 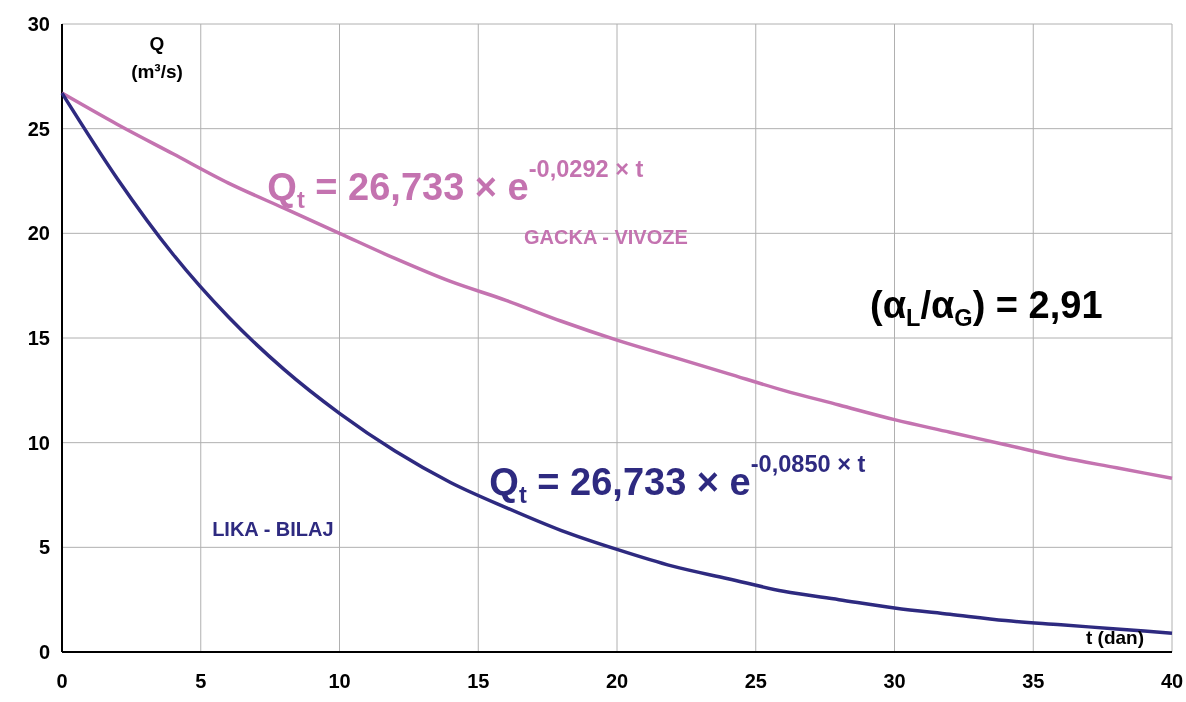 I want to click on text: LIKA - BILAJ, so click(x=273, y=528).